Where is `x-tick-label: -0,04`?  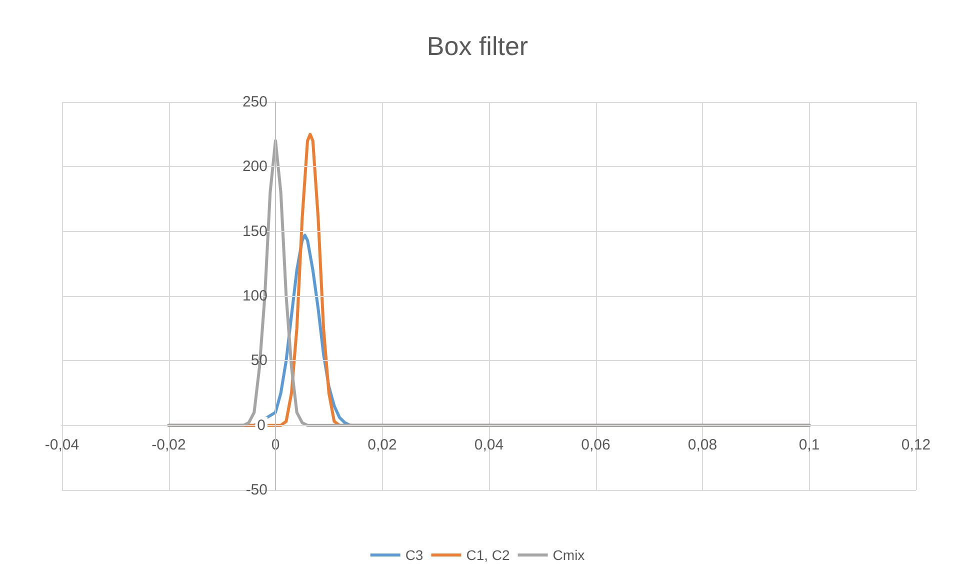
x-tick-label: -0,04 is located at coordinates (62, 445).